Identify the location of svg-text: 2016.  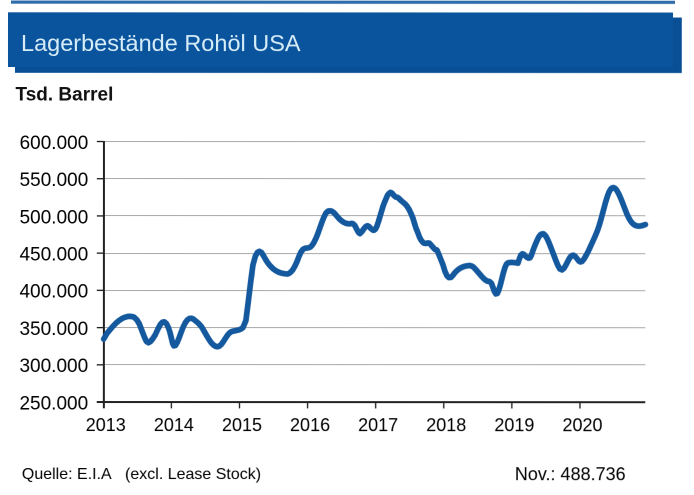
(310, 425).